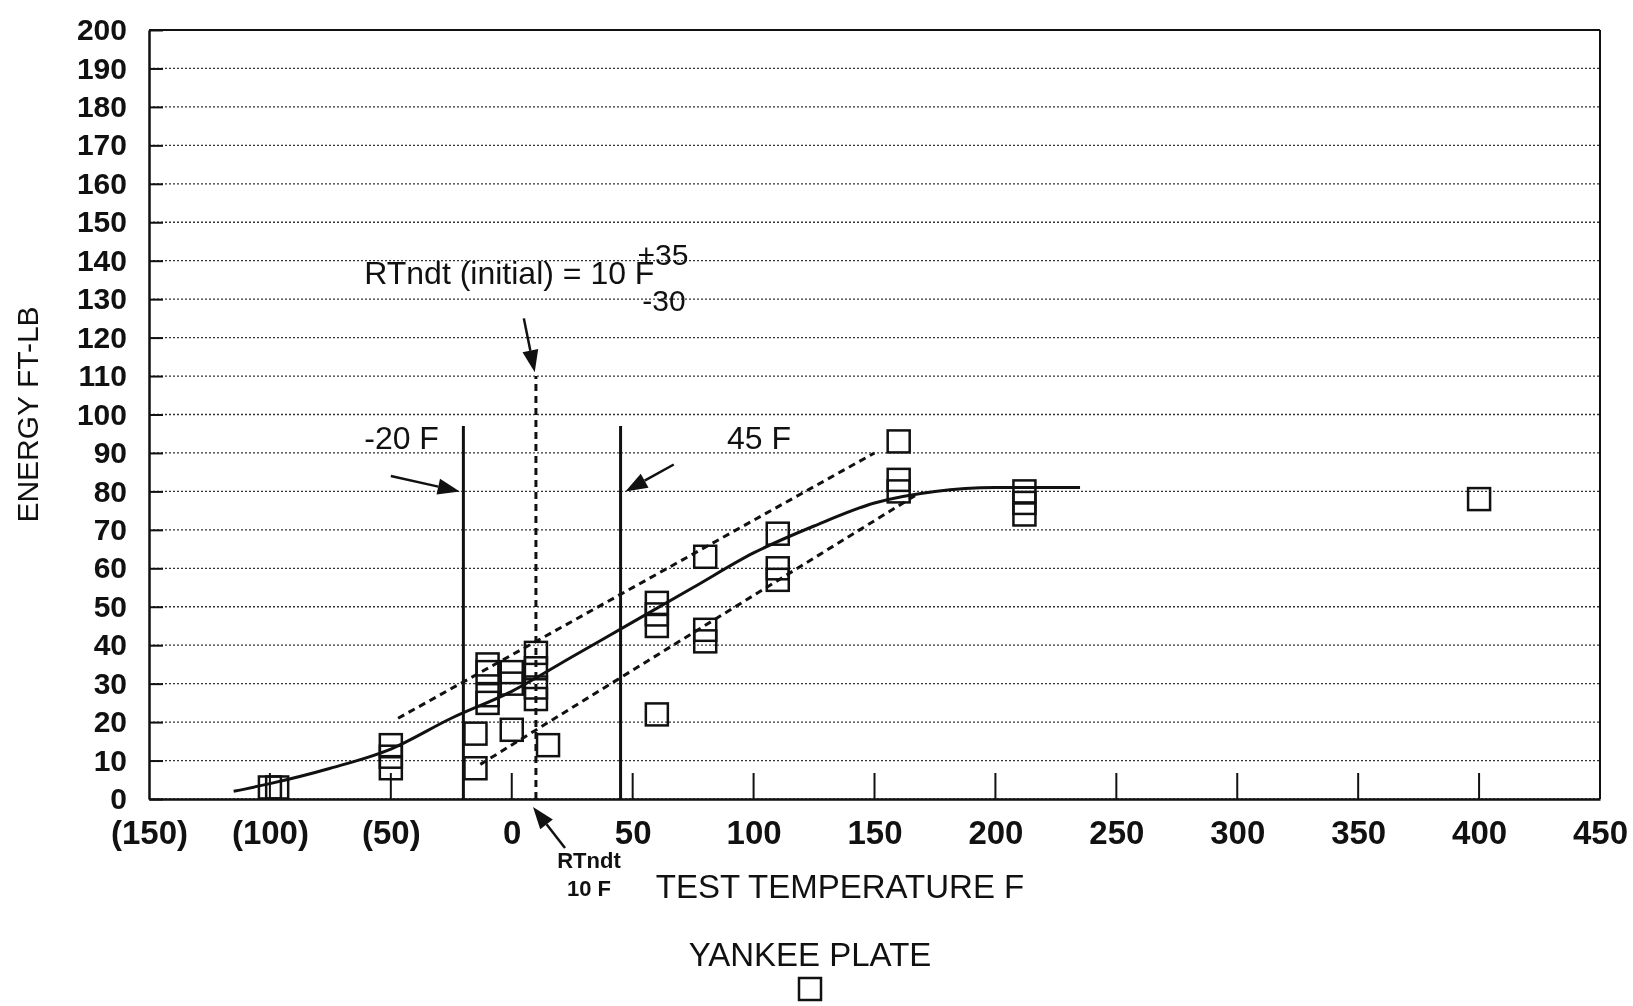 The height and width of the screenshot is (1006, 1633). Describe the element at coordinates (875, 833) in the screenshot. I see `x-tick-label: 150` at that location.